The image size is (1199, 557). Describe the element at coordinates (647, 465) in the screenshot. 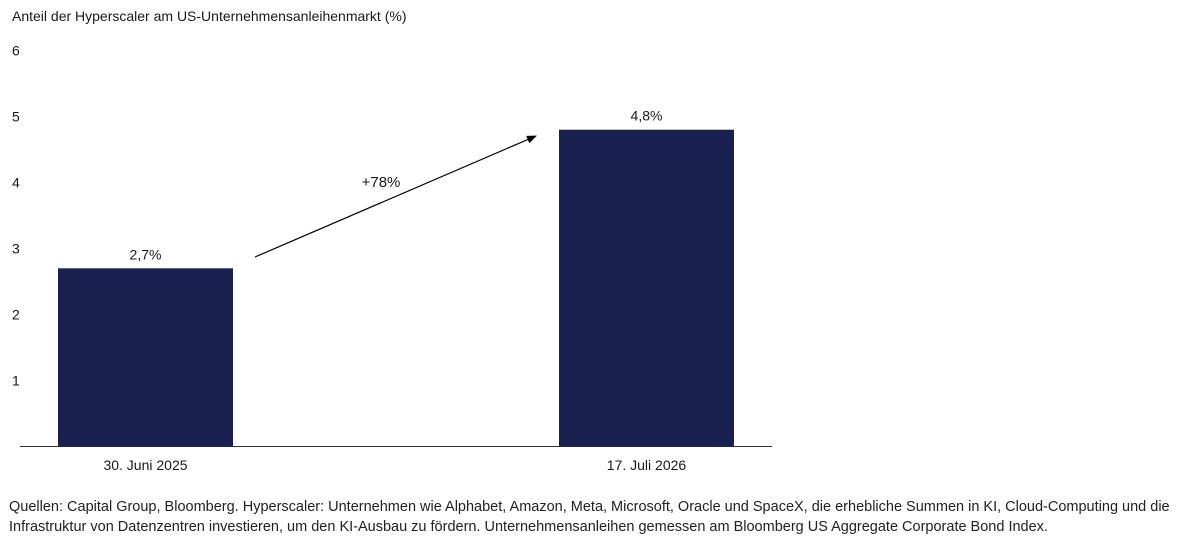

I see `x-tick-label: 17. Juli 2026` at that location.